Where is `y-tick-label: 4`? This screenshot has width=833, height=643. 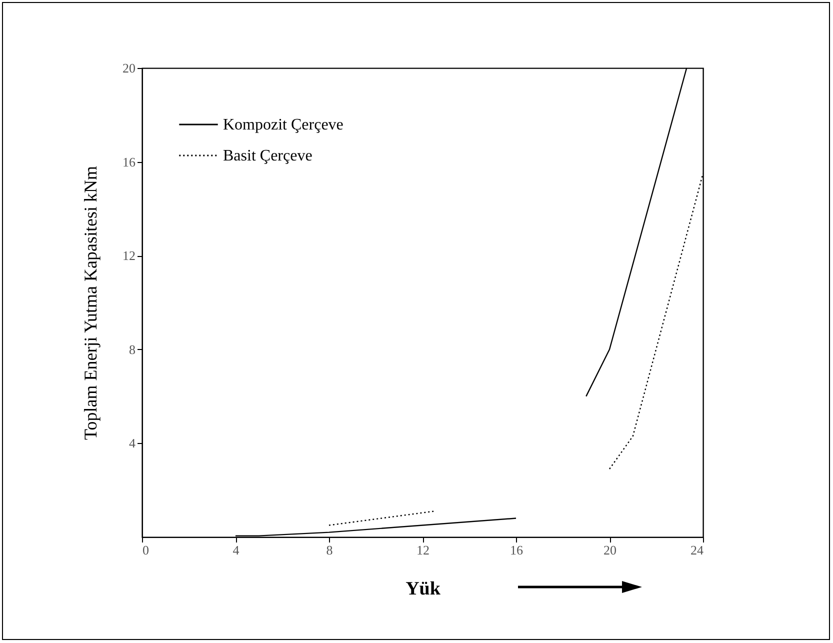 y-tick-label: 4 is located at coordinates (132, 443).